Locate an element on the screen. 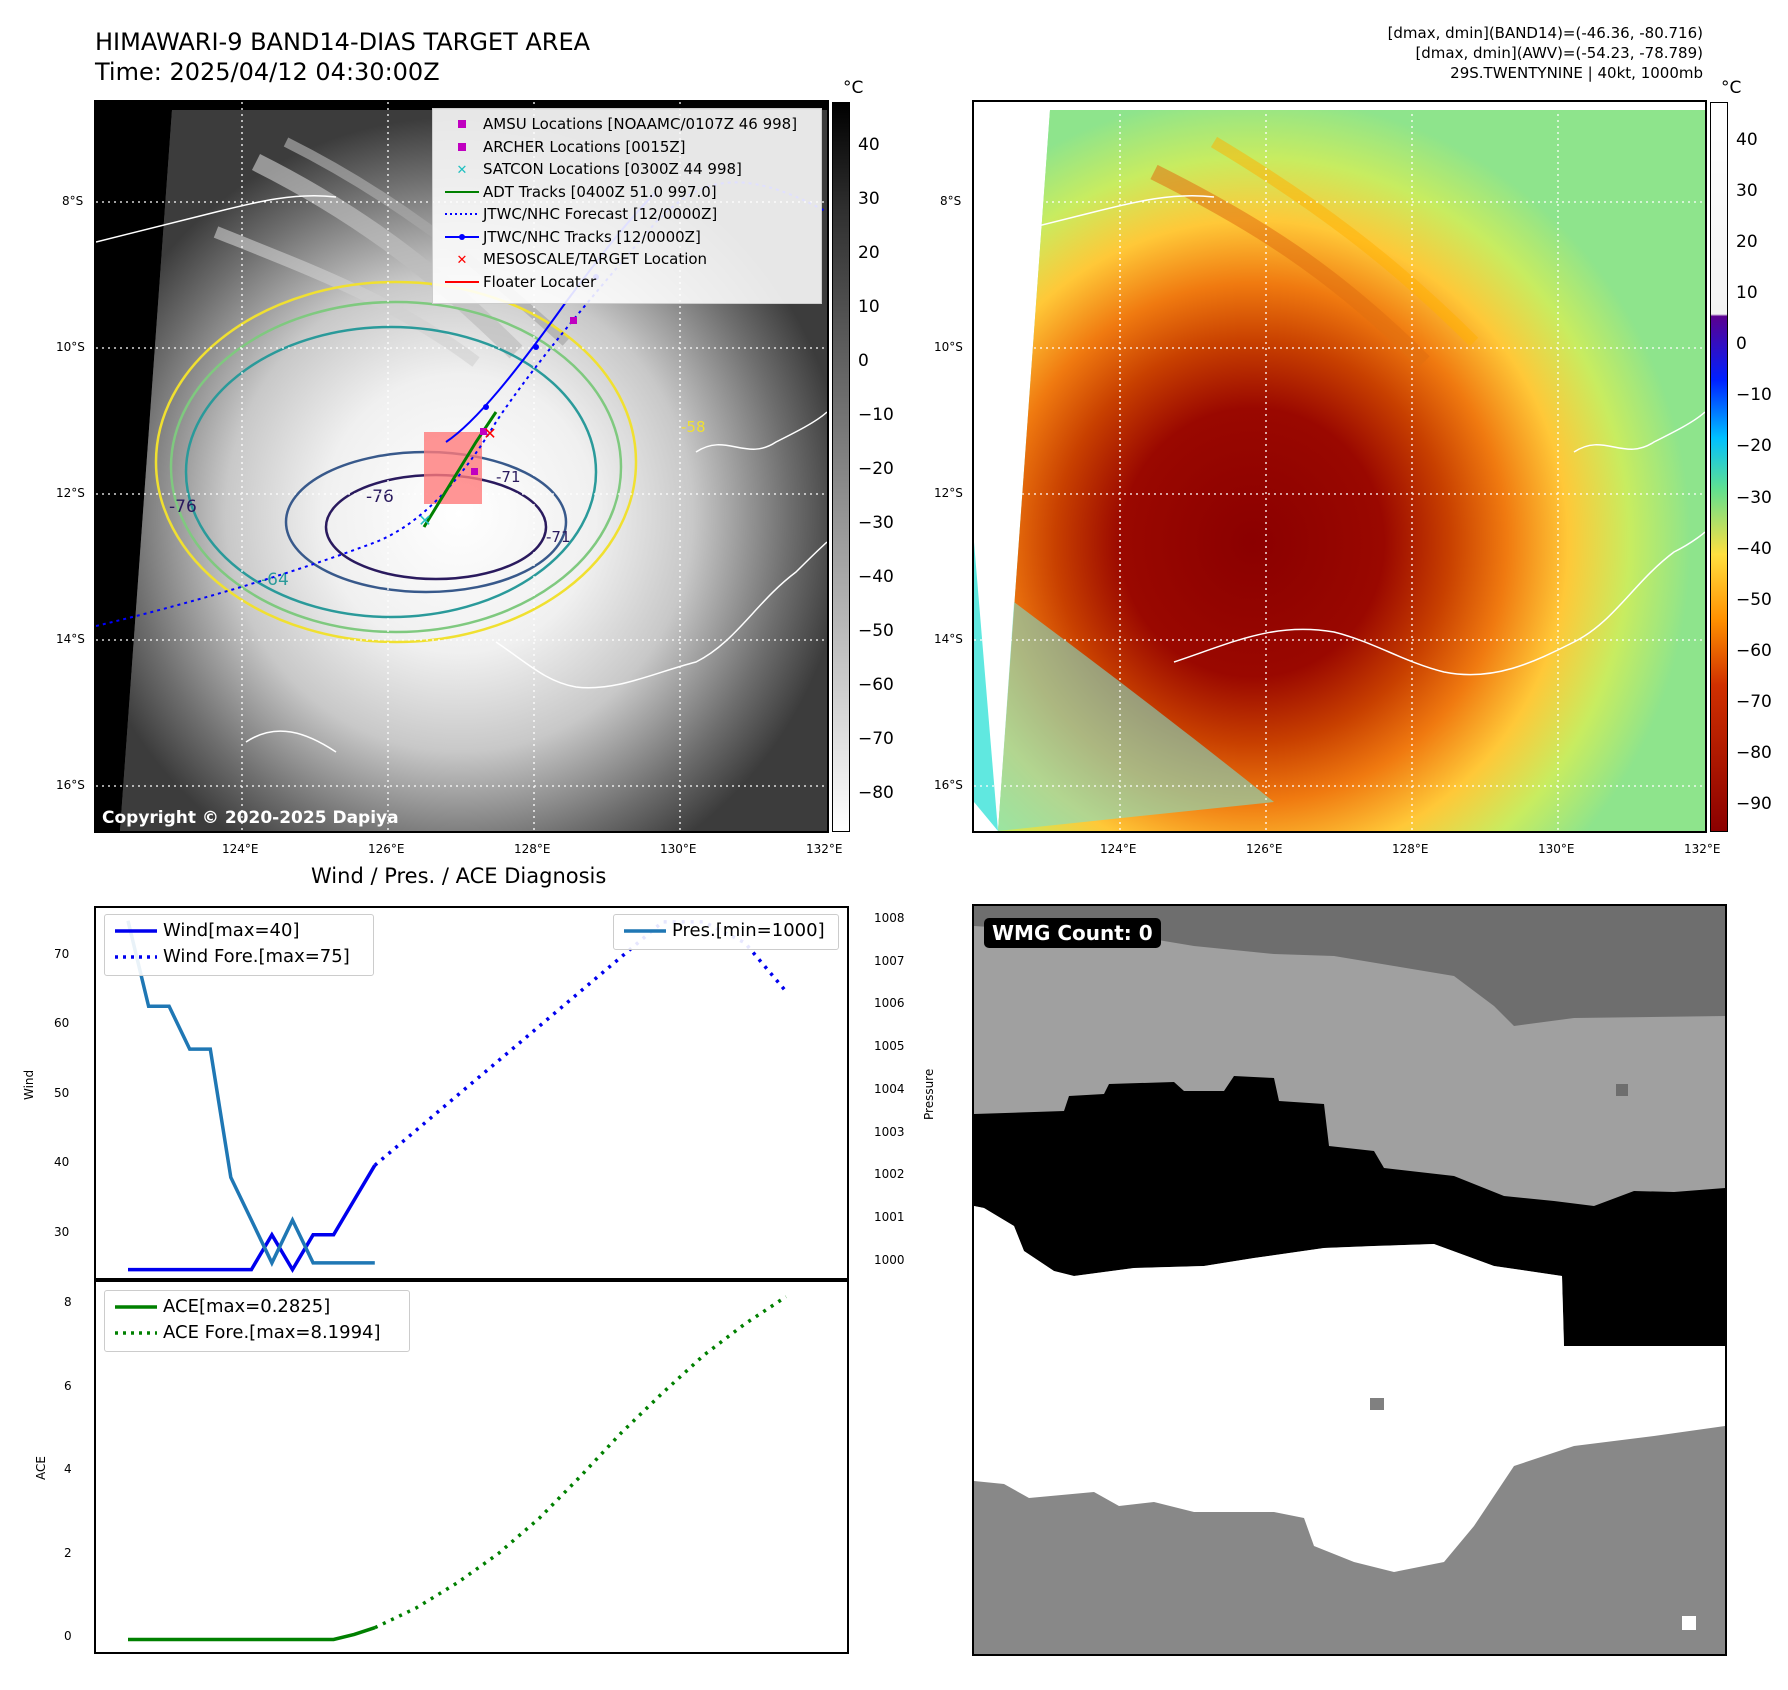 The height and width of the screenshot is (1690, 1788). legend-item: Wind[max=40] is located at coordinates (207, 930).